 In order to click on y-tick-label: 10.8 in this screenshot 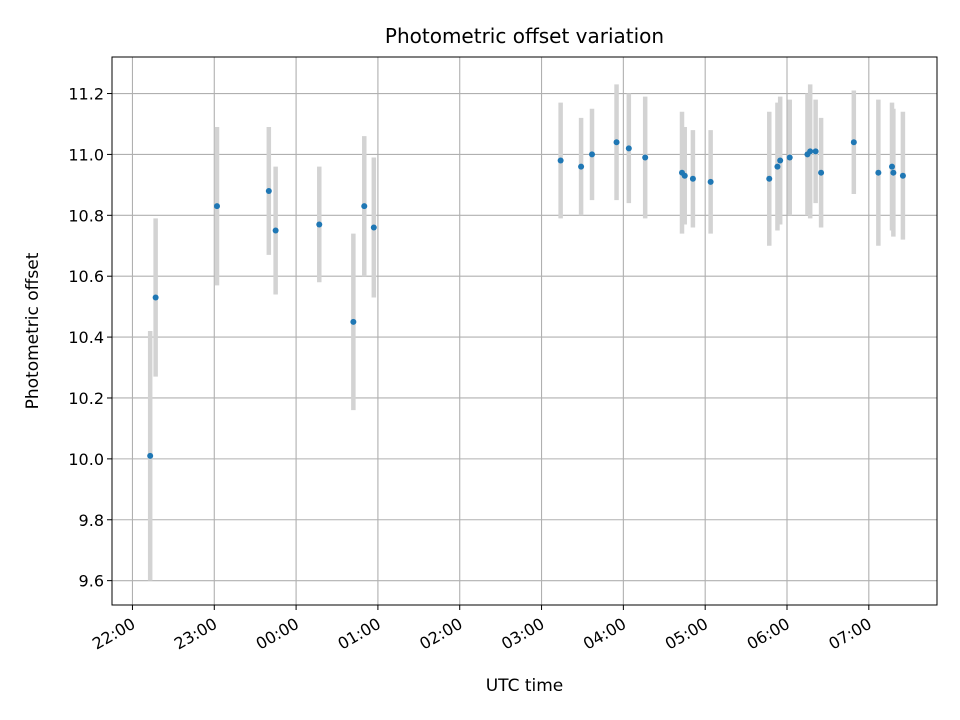, I will do `click(86, 215)`.